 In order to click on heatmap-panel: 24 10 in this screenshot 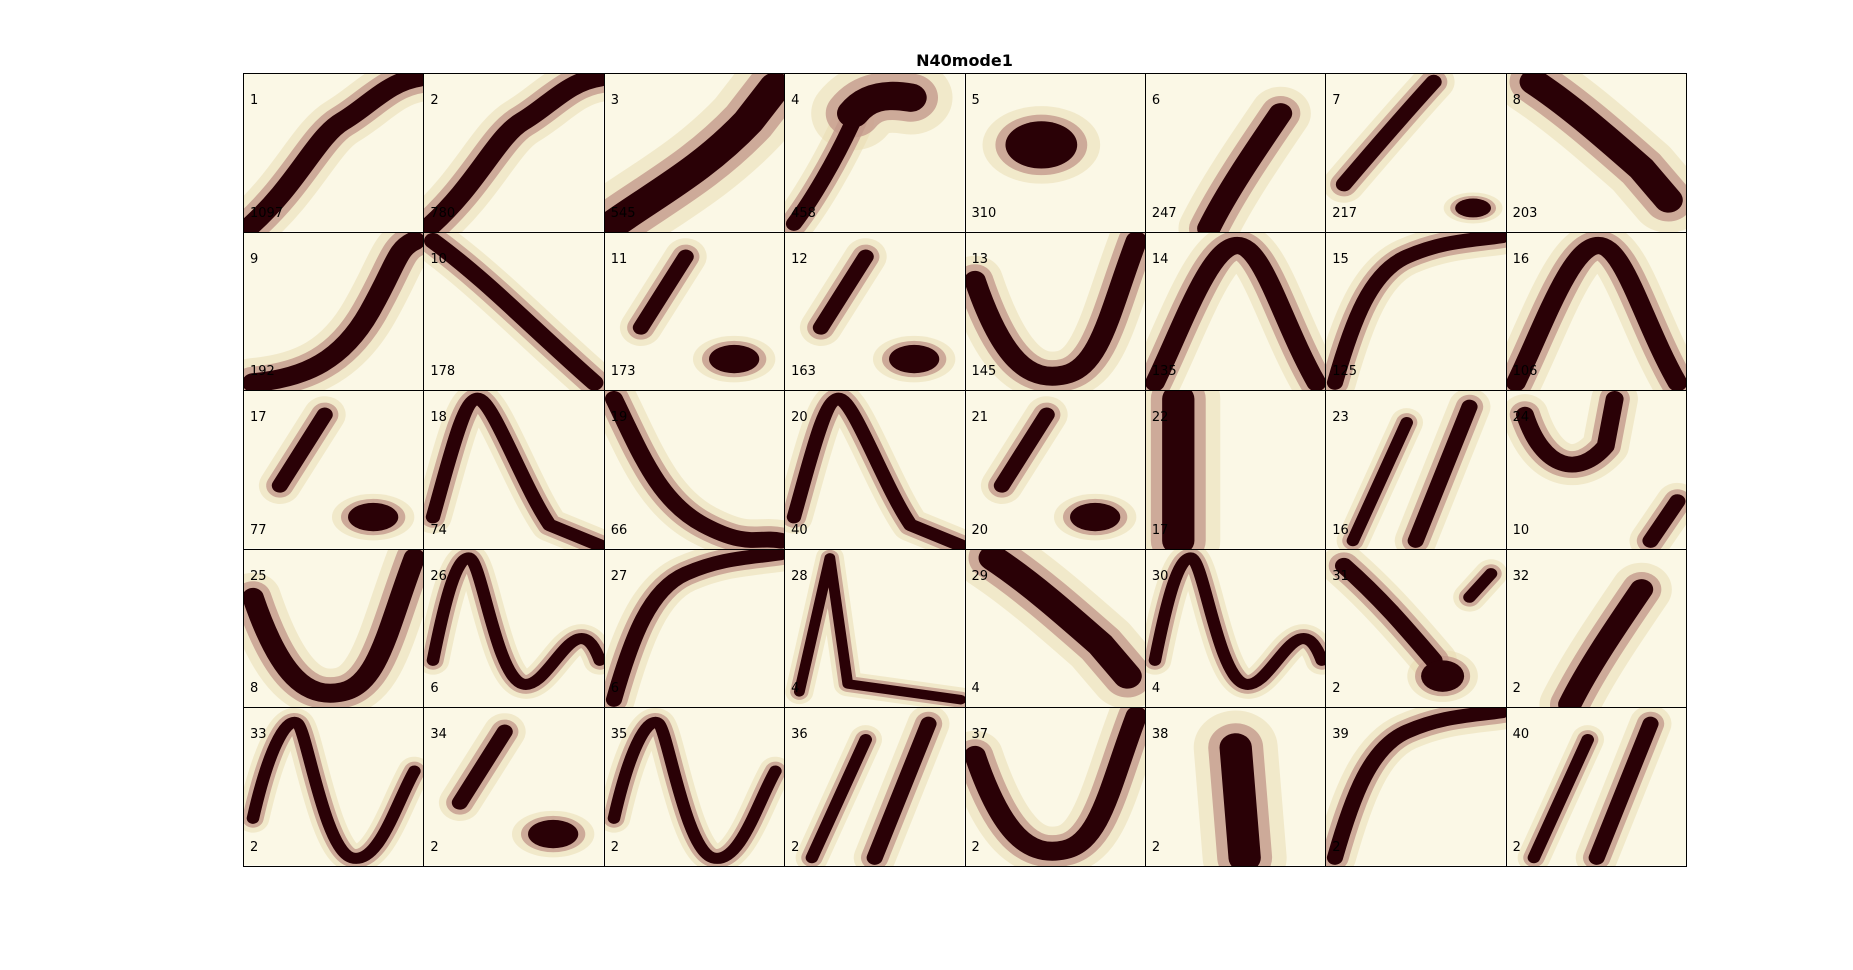, I will do `click(1596, 470)`.